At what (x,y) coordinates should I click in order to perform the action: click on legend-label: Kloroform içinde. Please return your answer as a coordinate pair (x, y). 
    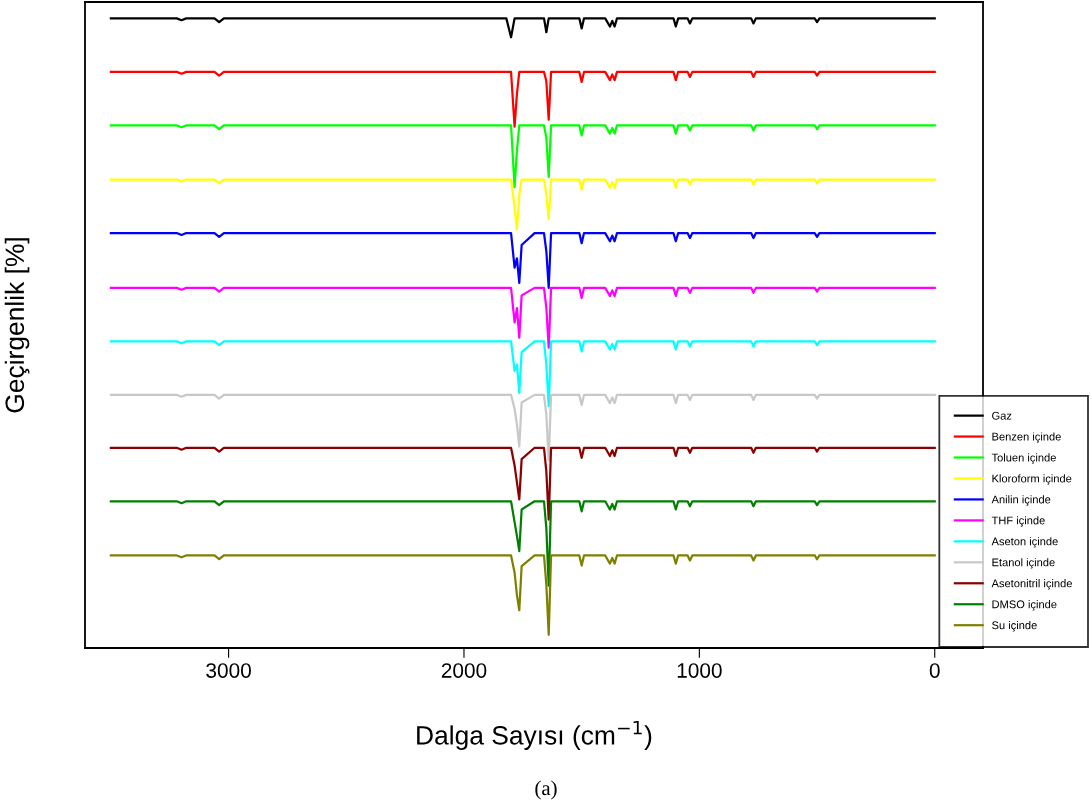
    Looking at the image, I should click on (1032, 479).